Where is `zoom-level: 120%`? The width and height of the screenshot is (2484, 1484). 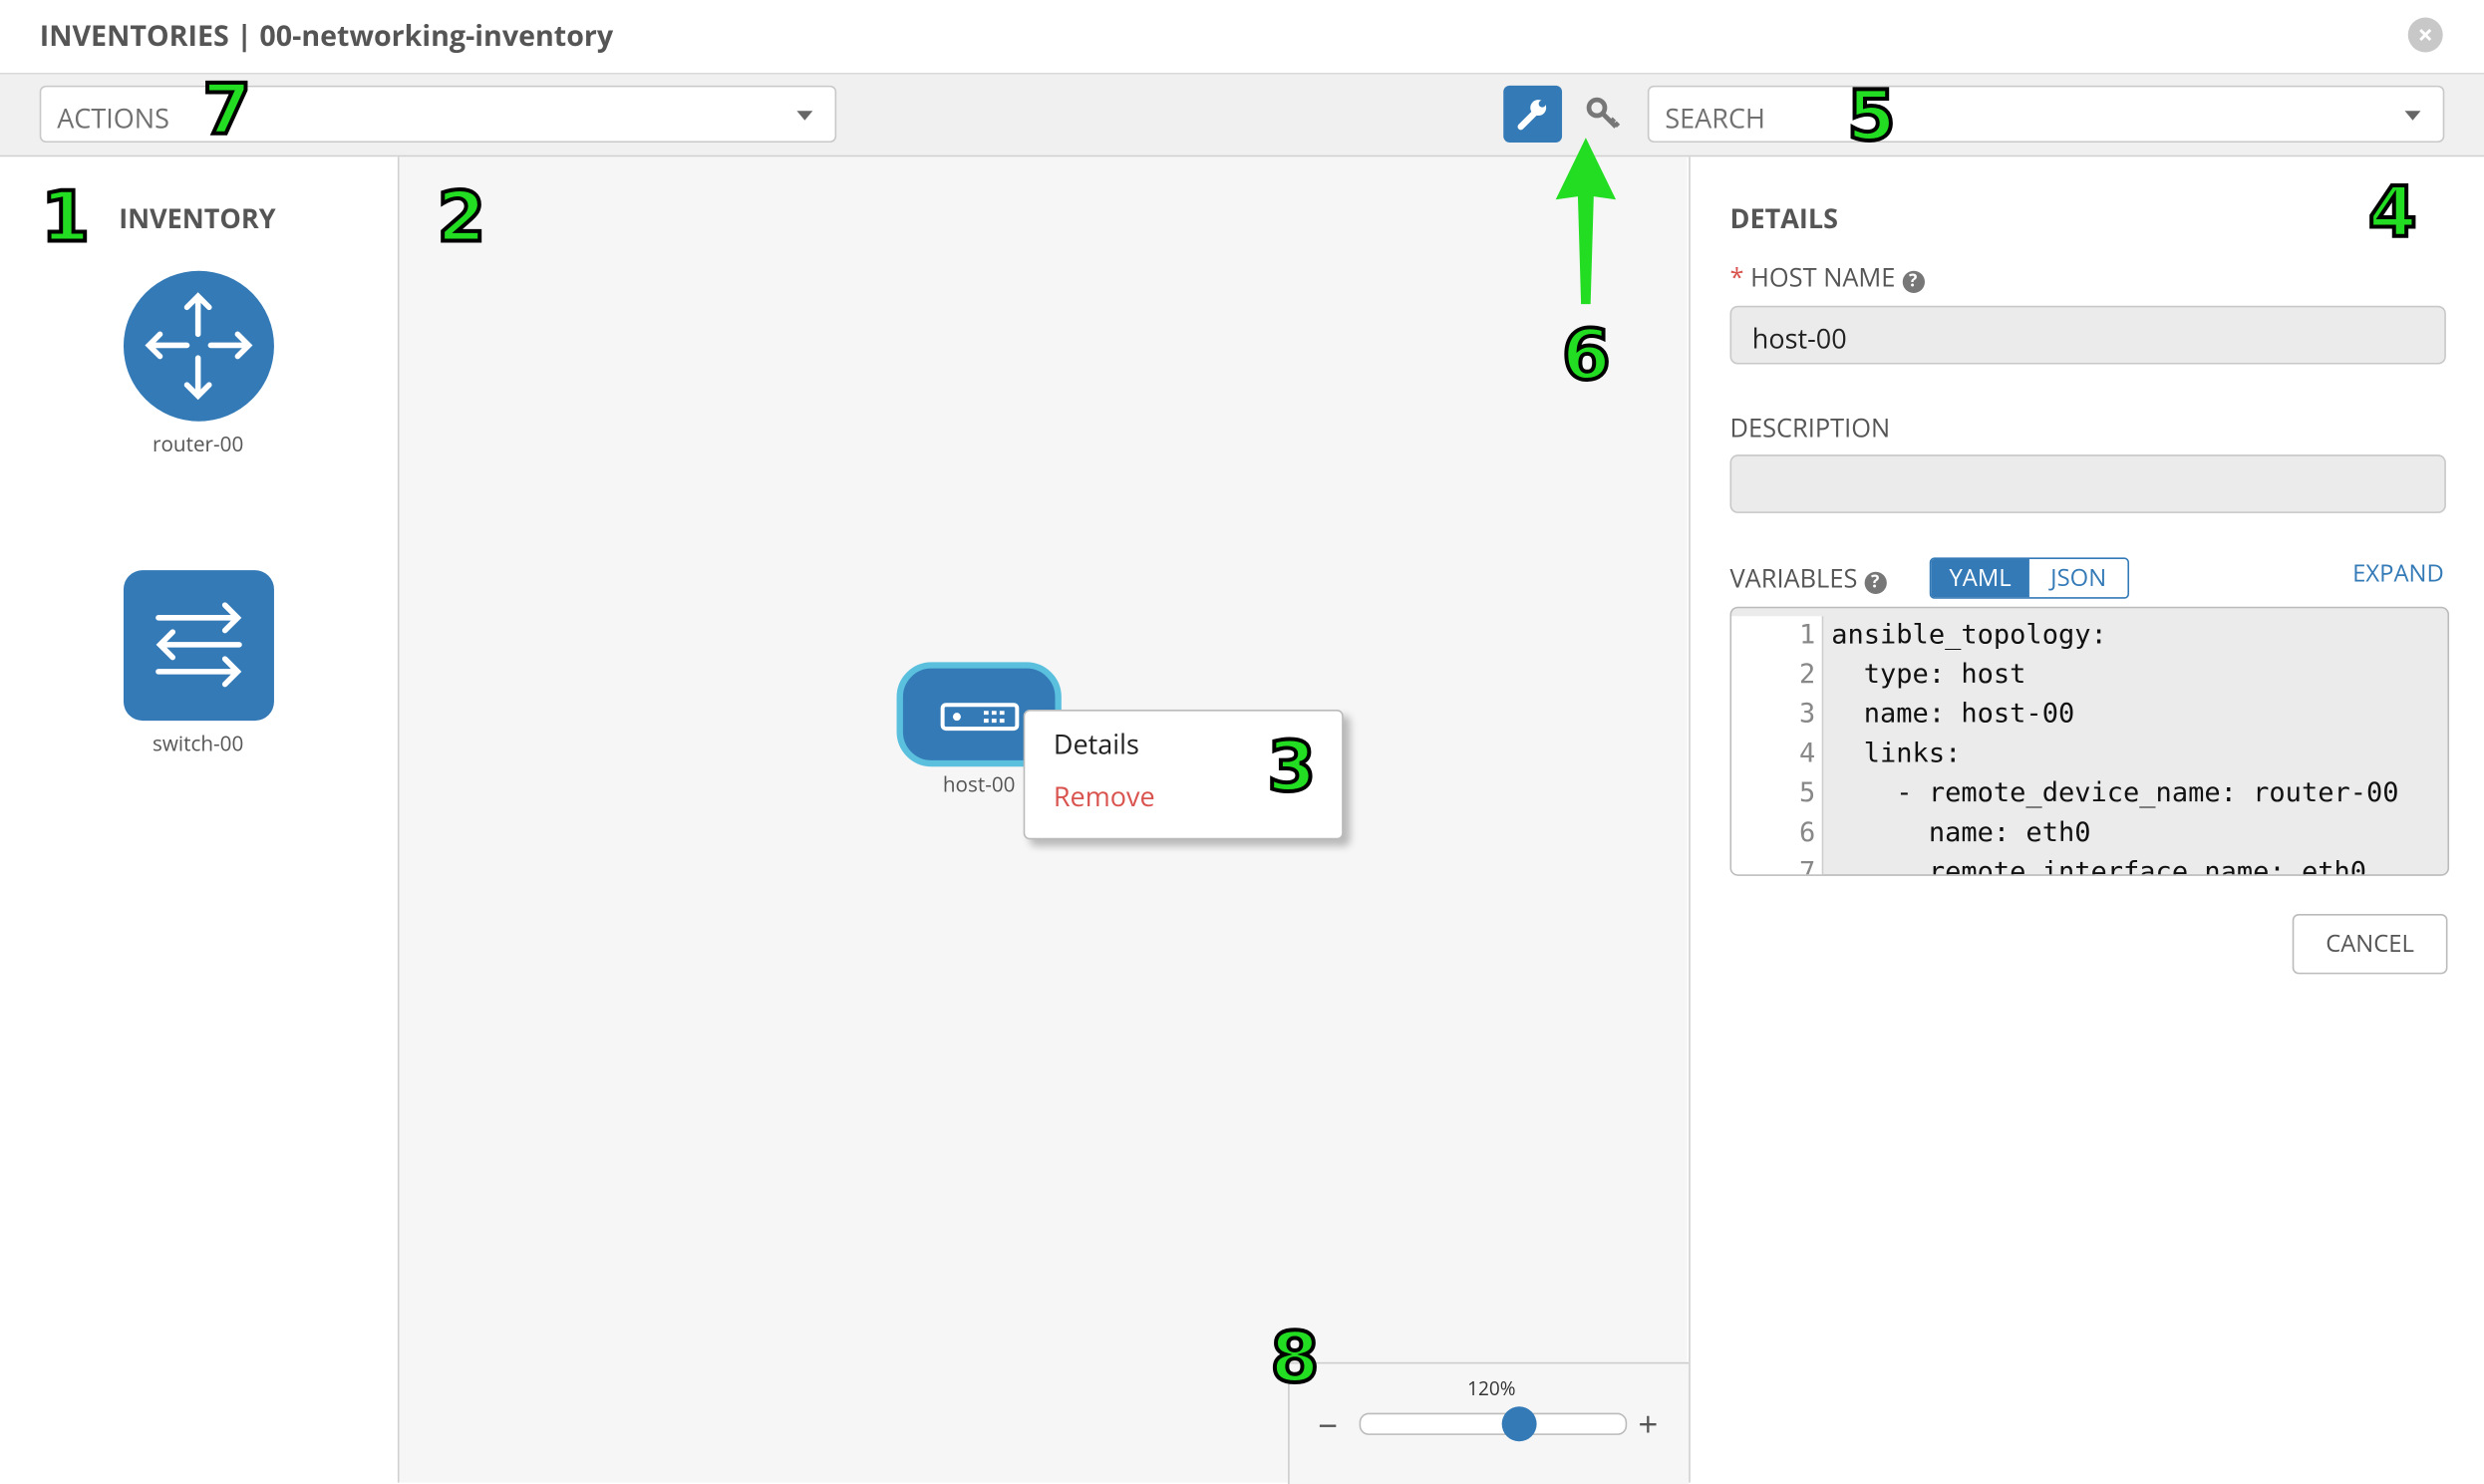
zoom-level: 120% is located at coordinates (1491, 1388).